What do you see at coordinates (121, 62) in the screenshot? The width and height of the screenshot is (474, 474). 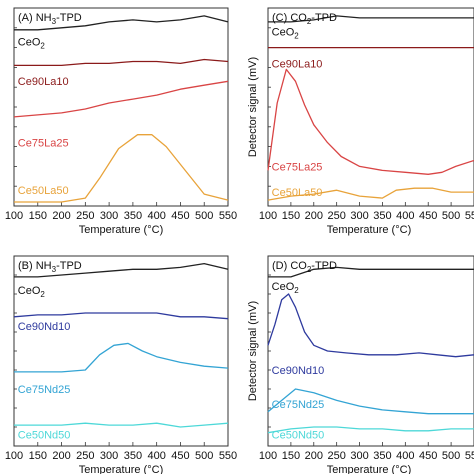 I see `series-line-ce90la10` at bounding box center [121, 62].